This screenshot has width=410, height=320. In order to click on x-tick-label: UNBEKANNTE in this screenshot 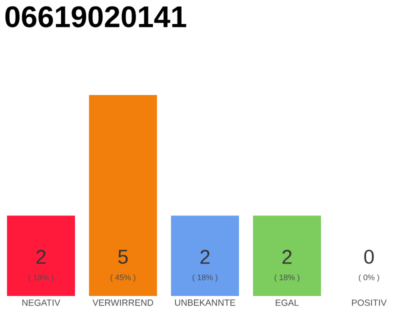, I will do `click(205, 303)`.